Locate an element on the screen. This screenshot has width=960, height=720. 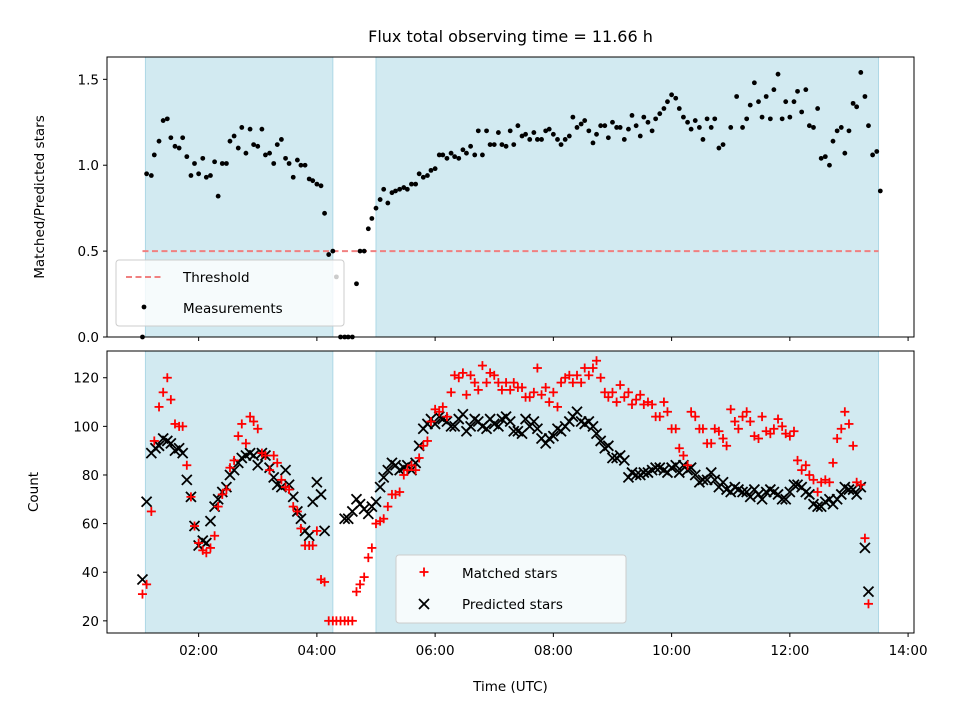
y-tick-label: 80 is located at coordinates (90, 476).